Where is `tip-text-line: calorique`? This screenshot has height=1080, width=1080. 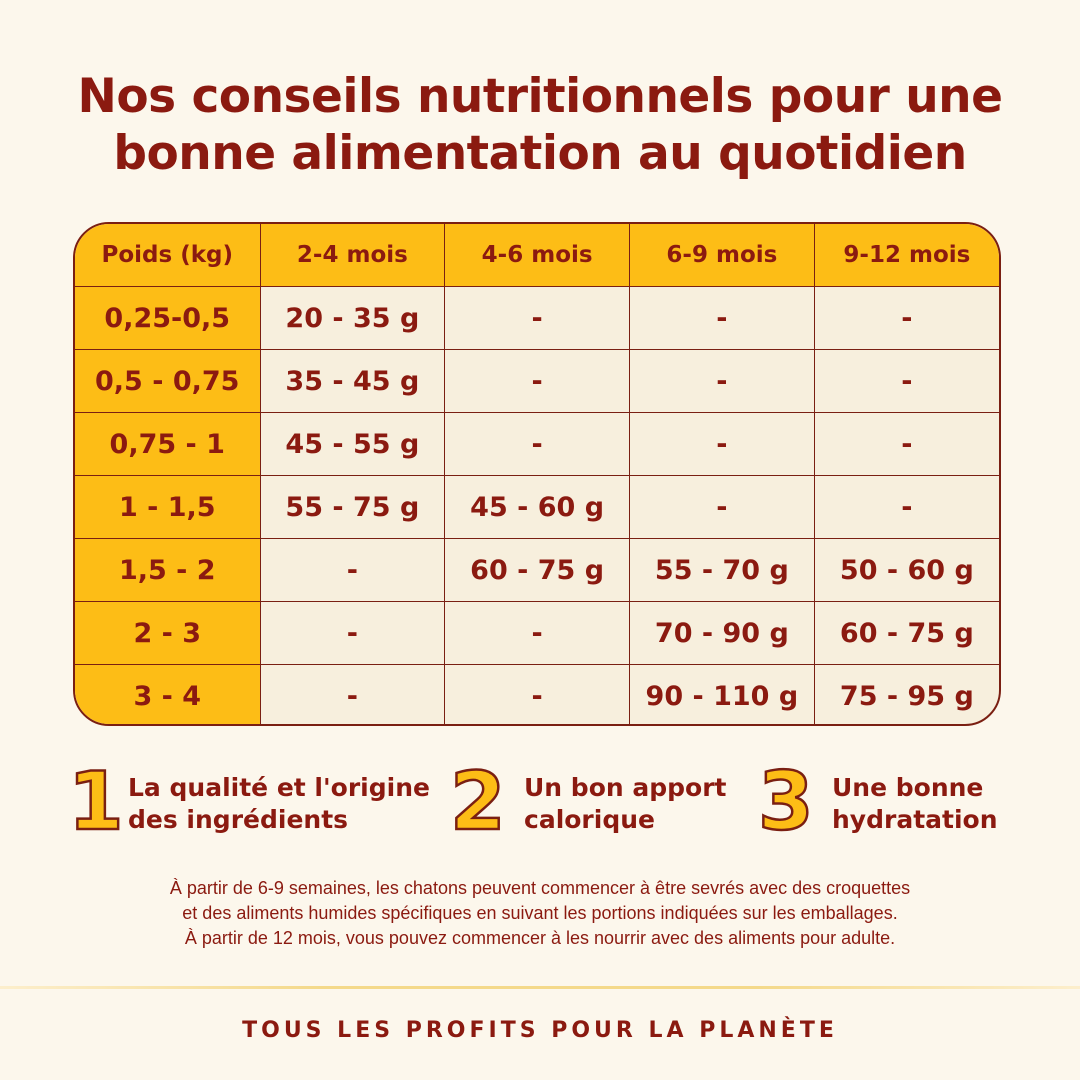 tip-text-line: calorique is located at coordinates (589, 819).